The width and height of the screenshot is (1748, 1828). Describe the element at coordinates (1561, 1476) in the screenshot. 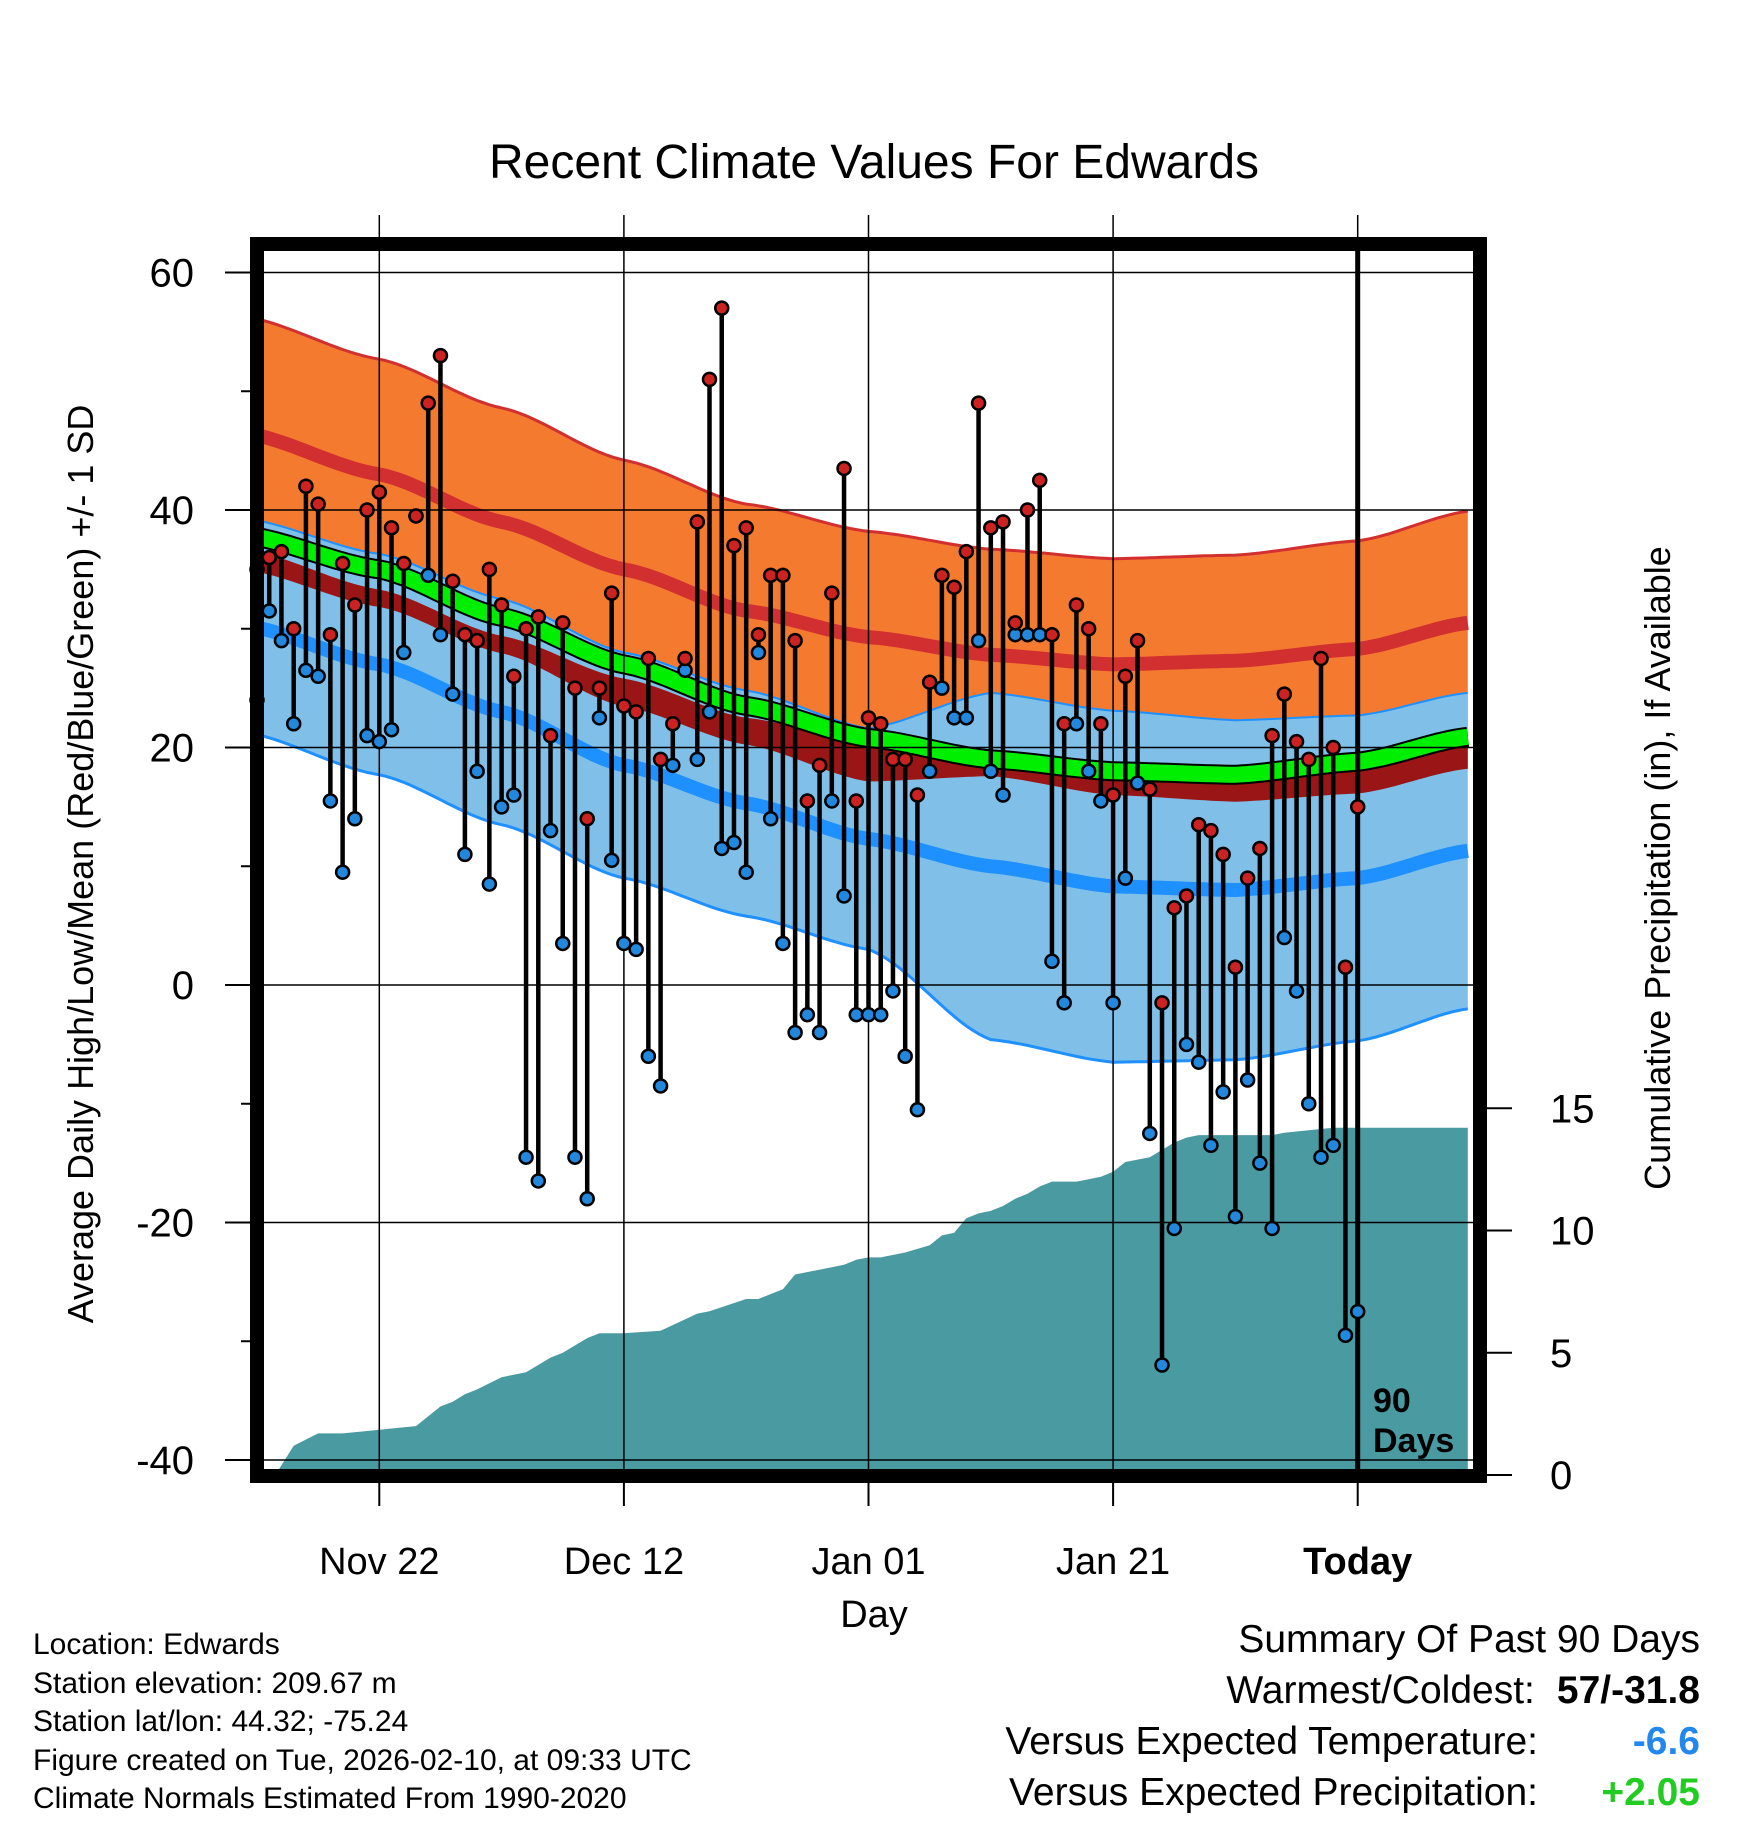

I see `y2-tick-label: 0` at that location.